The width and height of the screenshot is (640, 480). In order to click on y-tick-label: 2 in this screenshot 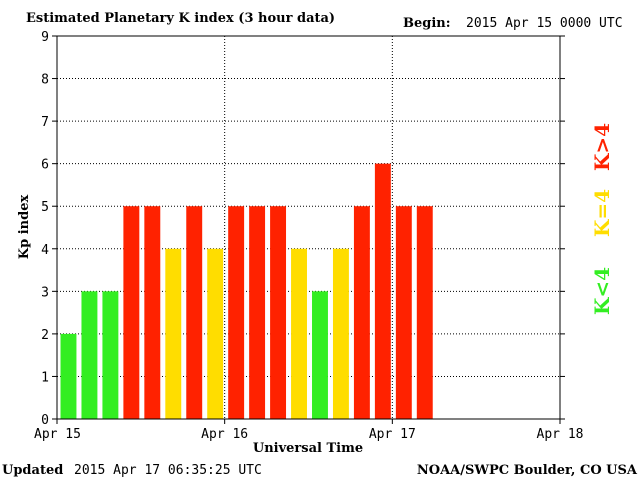, I will do `click(45, 335)`.